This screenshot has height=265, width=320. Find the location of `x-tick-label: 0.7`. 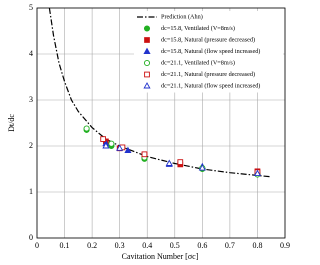

x-tick-label: 0.7 is located at coordinates (230, 245).